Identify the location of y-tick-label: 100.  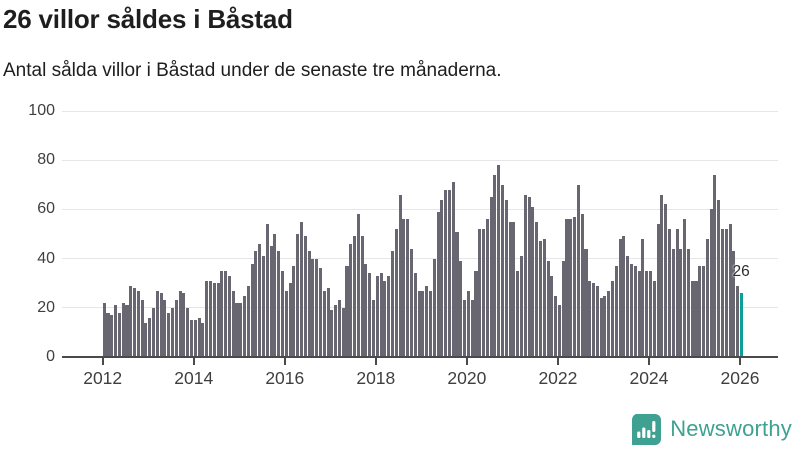
(41, 110).